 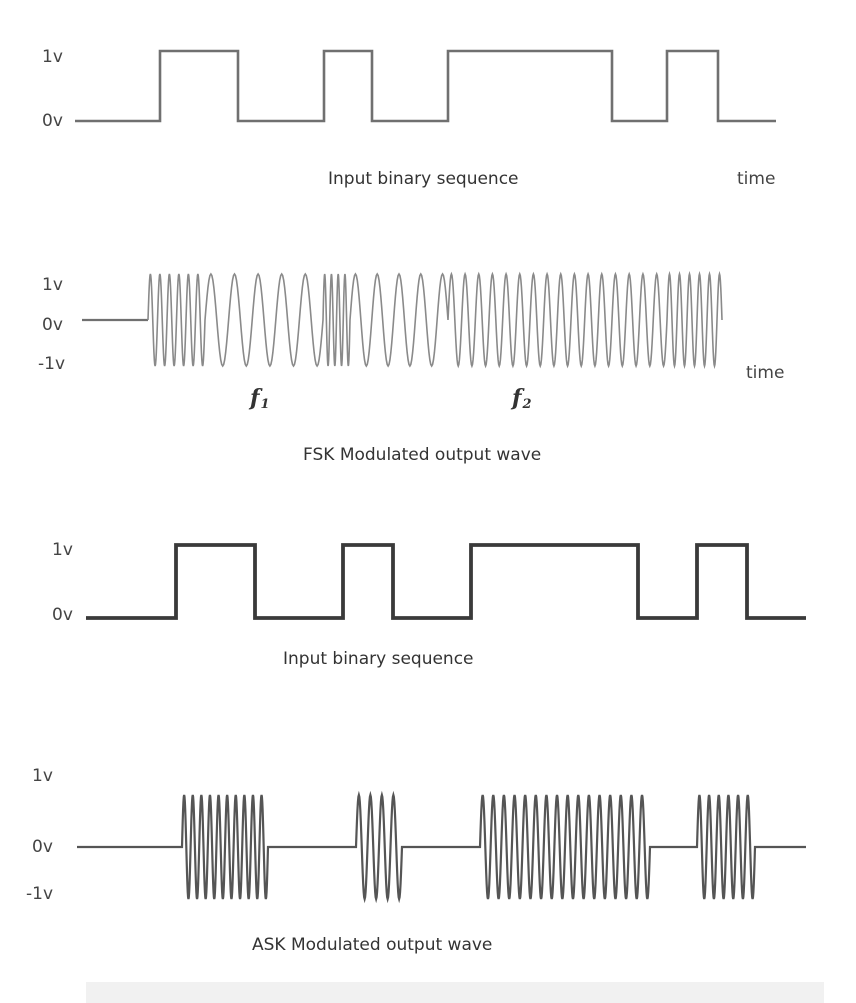 I want to click on ask-waveform, so click(x=441, y=847).